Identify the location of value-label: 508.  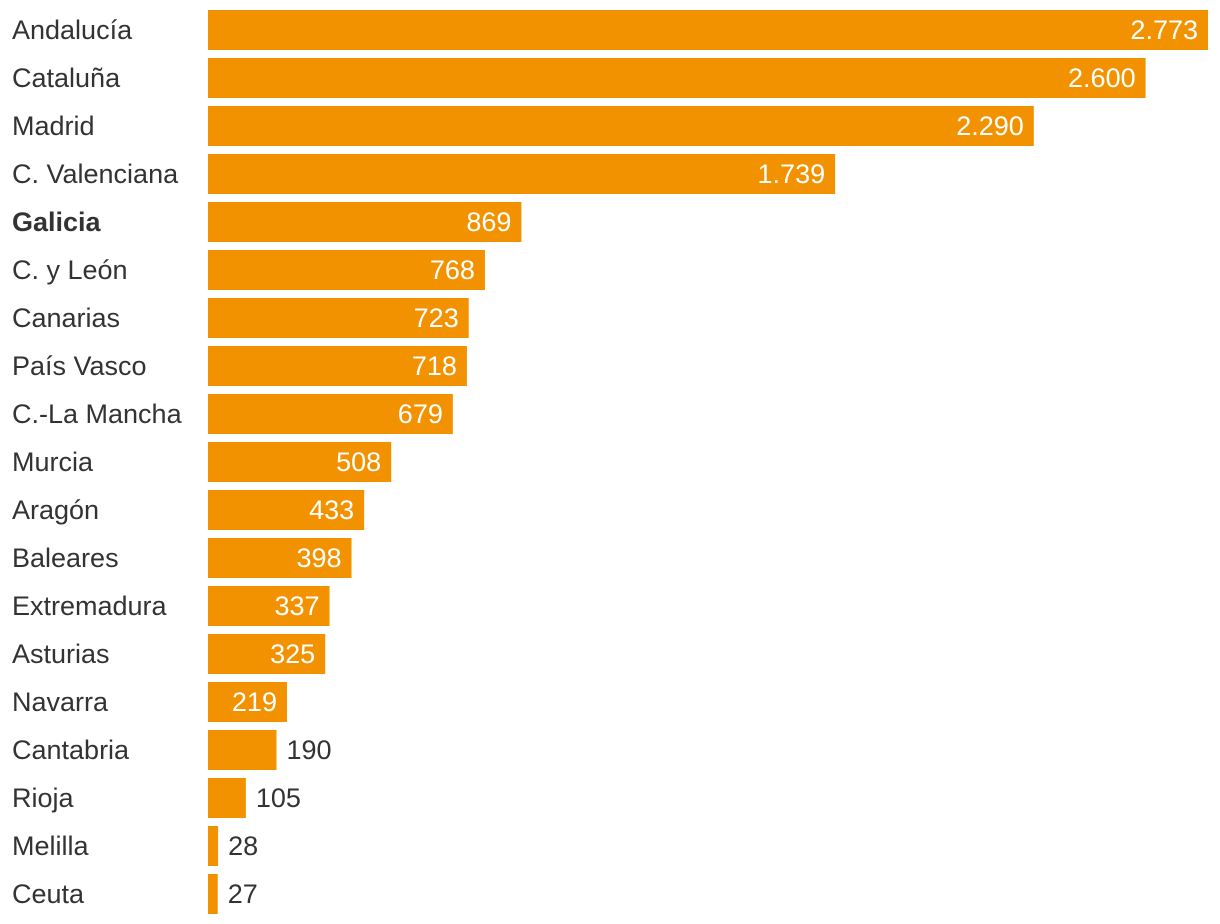
(358, 462).